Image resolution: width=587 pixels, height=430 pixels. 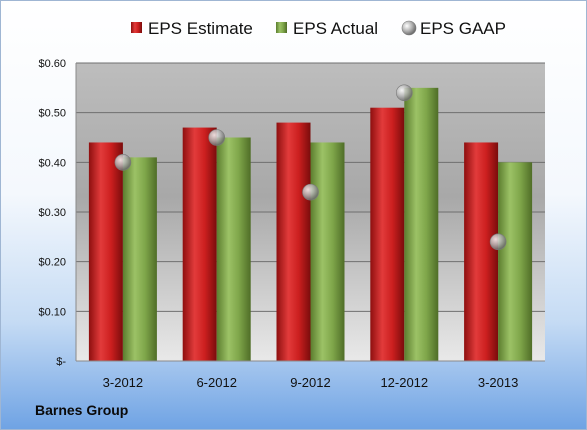 I want to click on x-tick-label: 6-2012, so click(x=216, y=382).